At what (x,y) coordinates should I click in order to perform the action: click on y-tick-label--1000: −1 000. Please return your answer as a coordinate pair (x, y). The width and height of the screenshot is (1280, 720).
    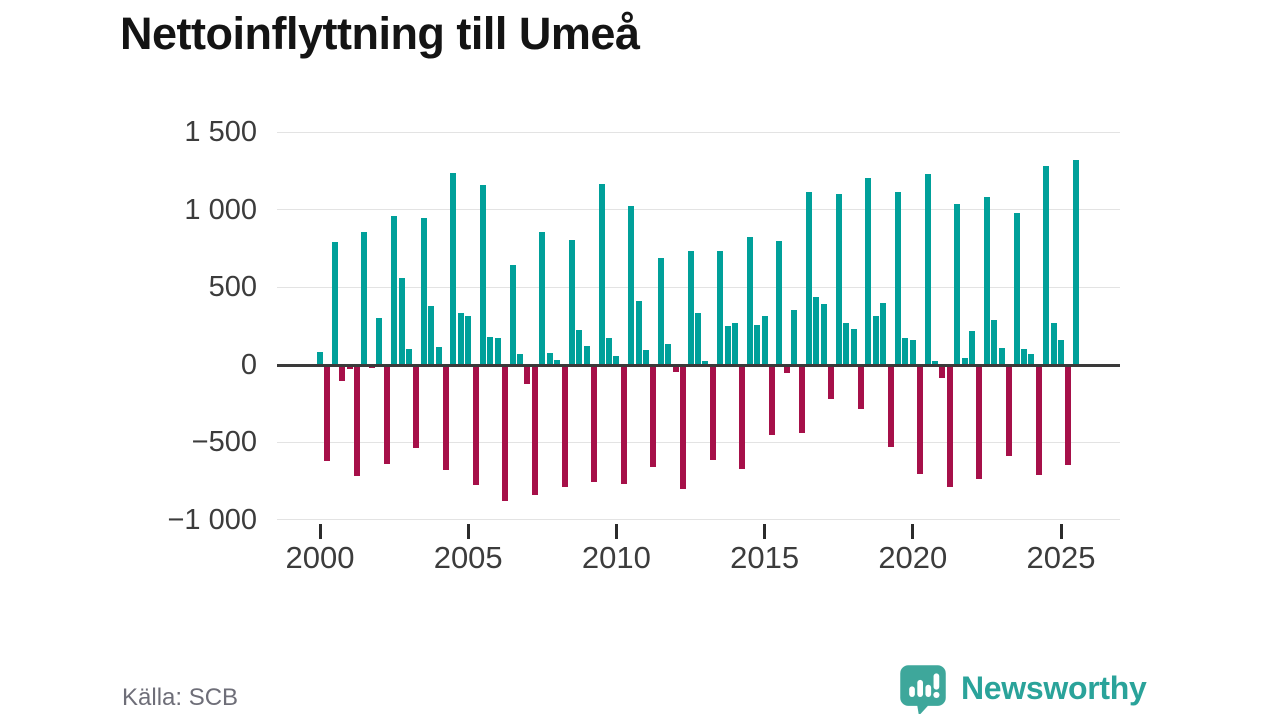
    Looking at the image, I should click on (212, 519).